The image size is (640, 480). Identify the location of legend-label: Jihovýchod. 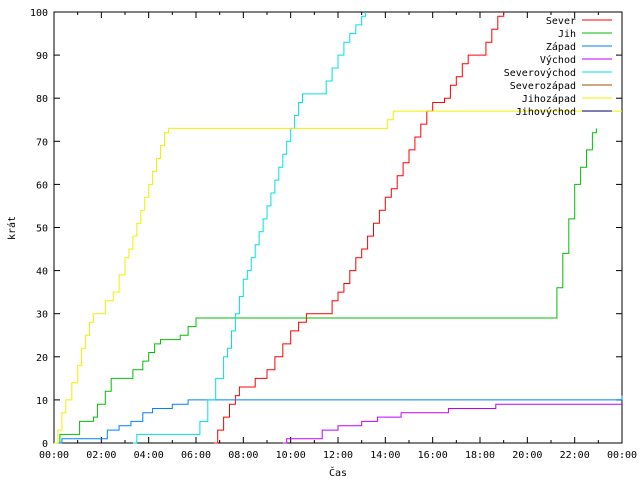
(546, 112).